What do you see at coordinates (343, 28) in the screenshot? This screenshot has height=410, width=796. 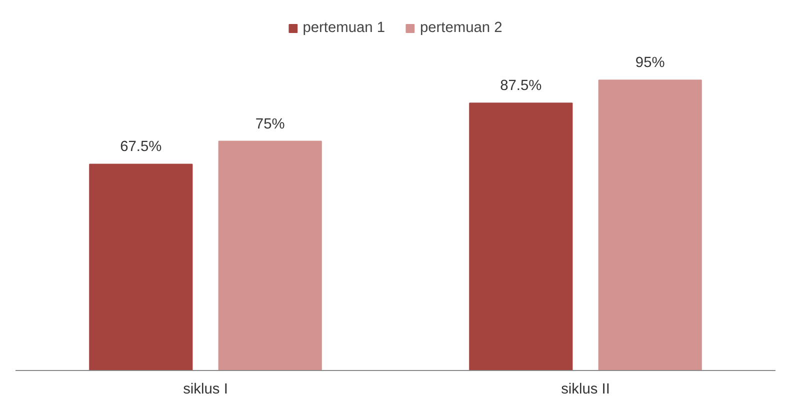 I see `legend-label: pertemuan 1` at bounding box center [343, 28].